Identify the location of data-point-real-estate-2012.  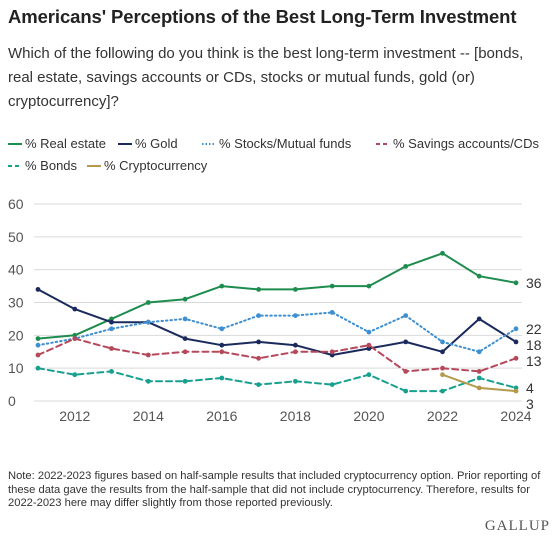
(75, 335).